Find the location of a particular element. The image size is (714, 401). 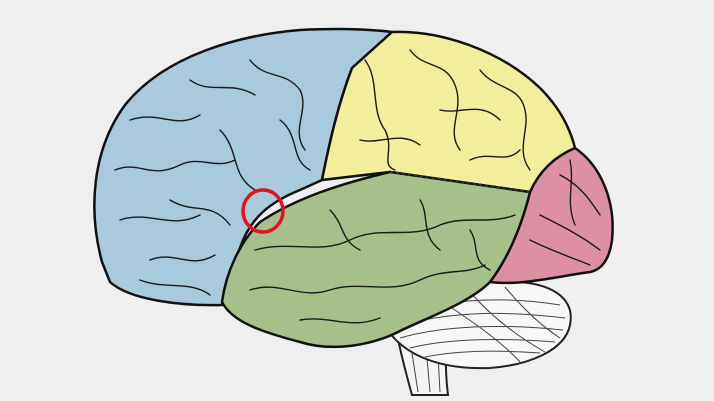

temporal-sulci is located at coordinates (382, 261).